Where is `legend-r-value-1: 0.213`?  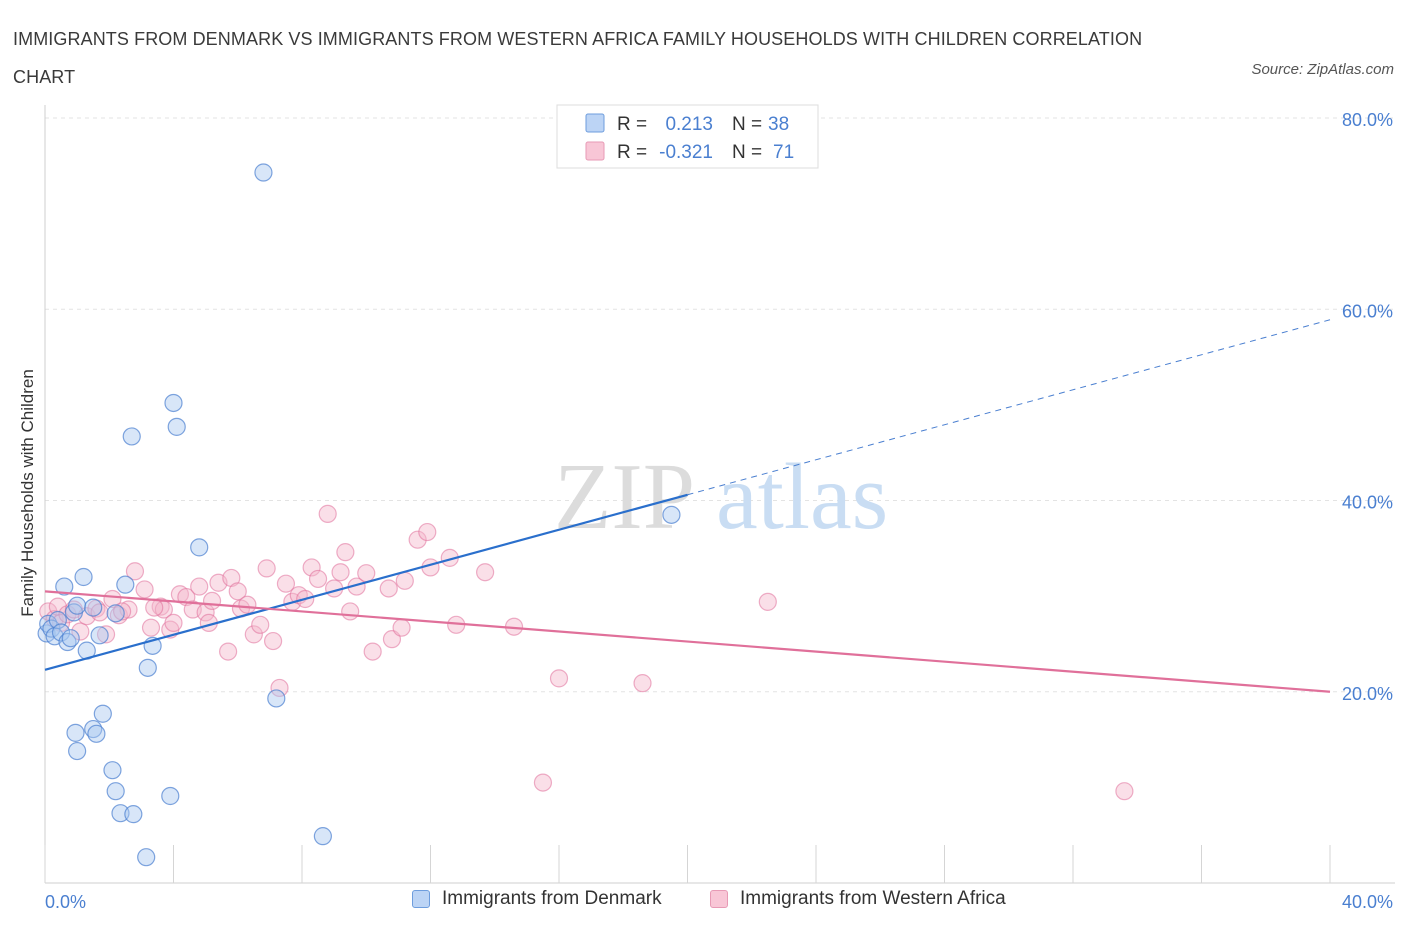
legend-r-value-1: 0.213 is located at coordinates (689, 124).